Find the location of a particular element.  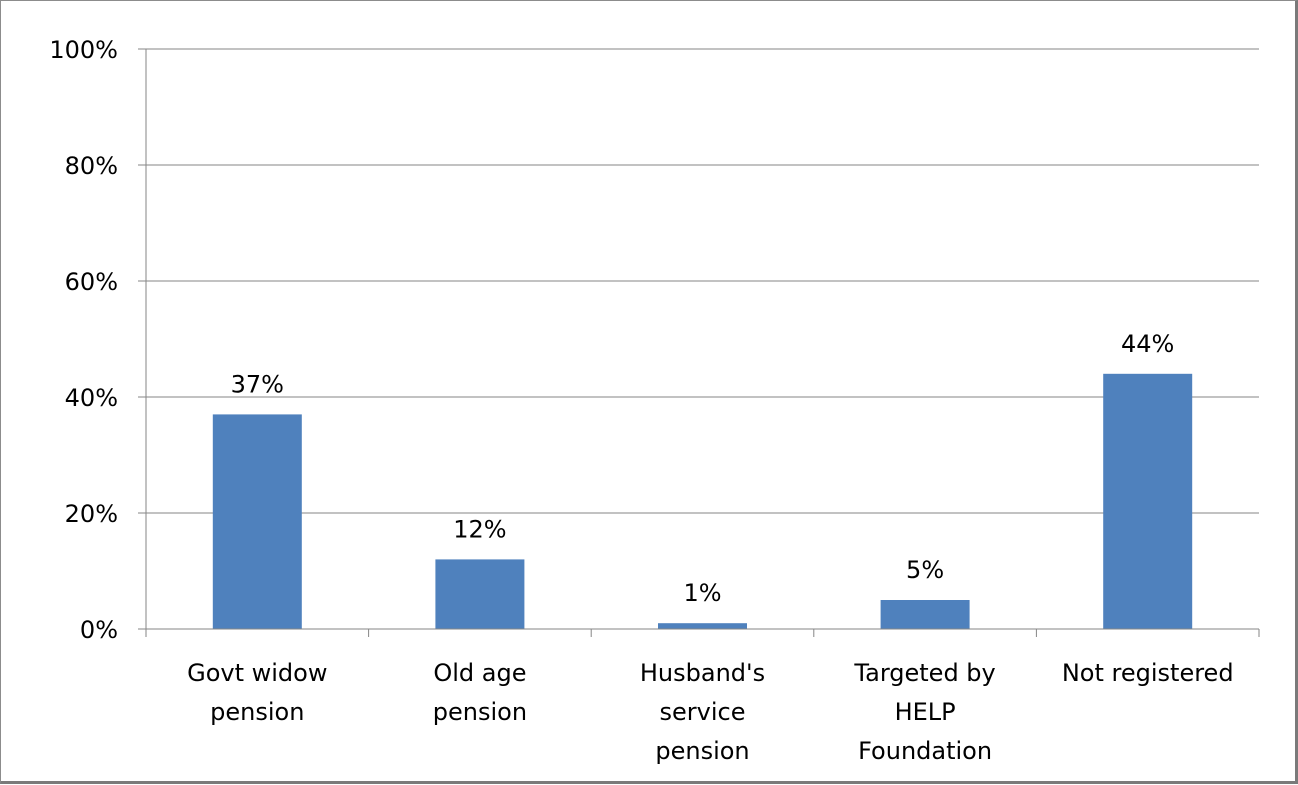

x-category-label: Husband's is located at coordinates (702, 673).